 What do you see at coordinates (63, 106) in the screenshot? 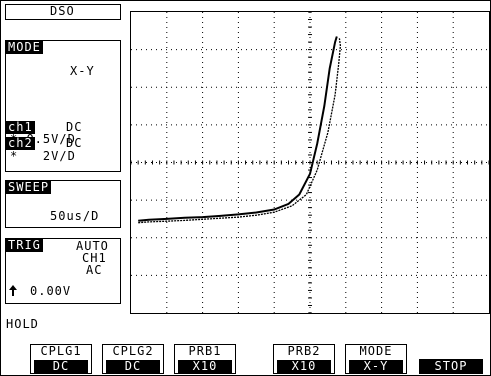
I see `mode-box: MODE X-Y ch1 DC * 0.5V/D ch2` at bounding box center [63, 106].